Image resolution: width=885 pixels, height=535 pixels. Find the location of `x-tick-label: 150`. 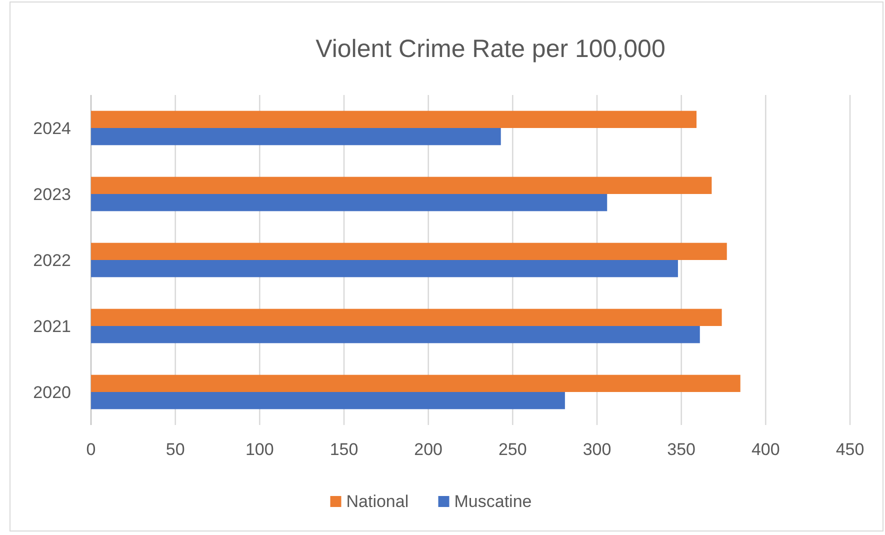

x-tick-label: 150 is located at coordinates (344, 449).